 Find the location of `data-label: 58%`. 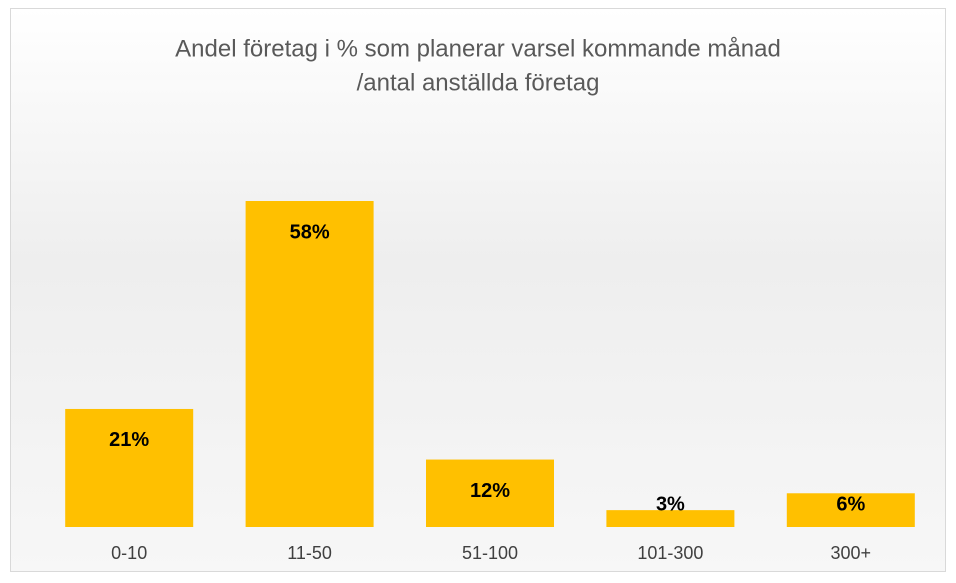

data-label: 58% is located at coordinates (310, 232).